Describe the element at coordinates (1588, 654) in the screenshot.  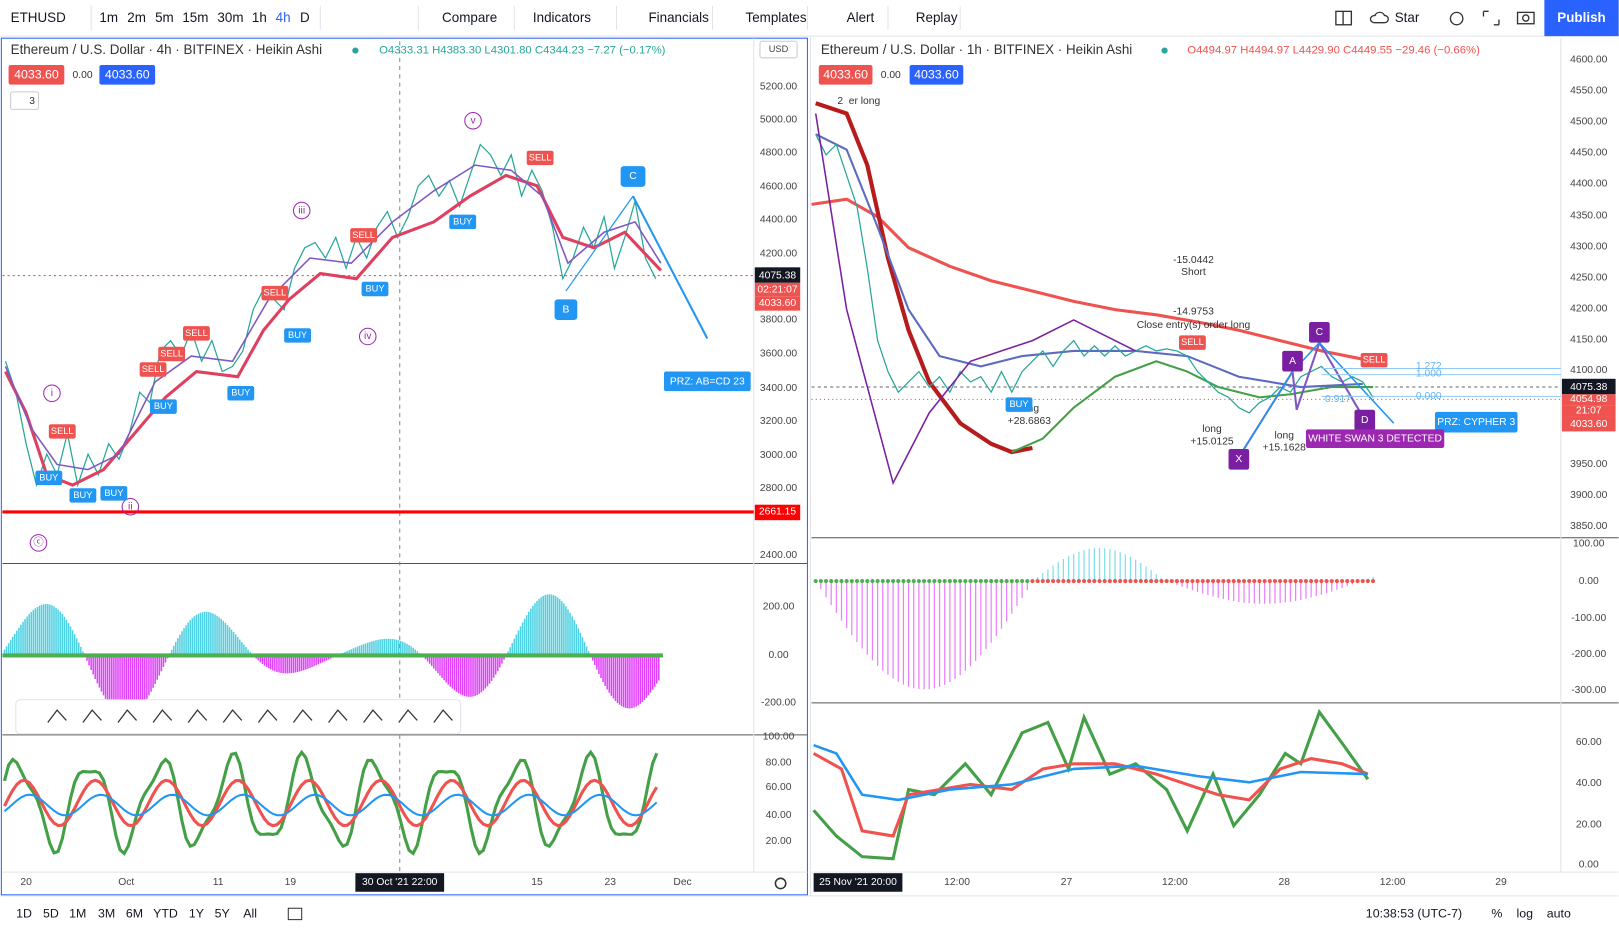
I see `axis-label: -200.00` at that location.